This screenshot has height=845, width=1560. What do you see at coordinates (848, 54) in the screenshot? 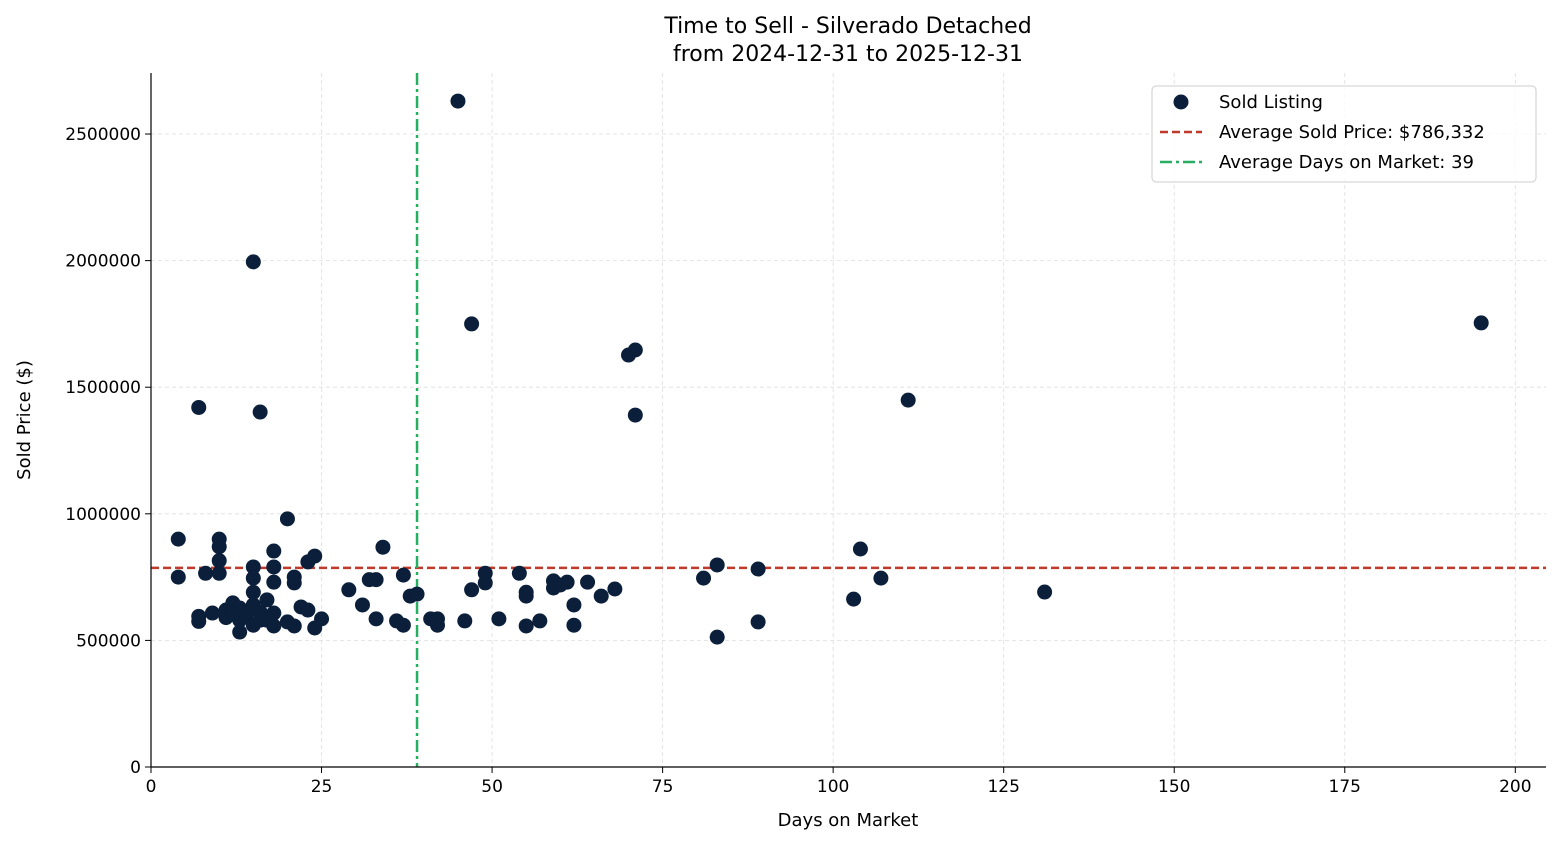
I see `chart-subtitle: from 2024-12-31 to 2025-12-31` at bounding box center [848, 54].